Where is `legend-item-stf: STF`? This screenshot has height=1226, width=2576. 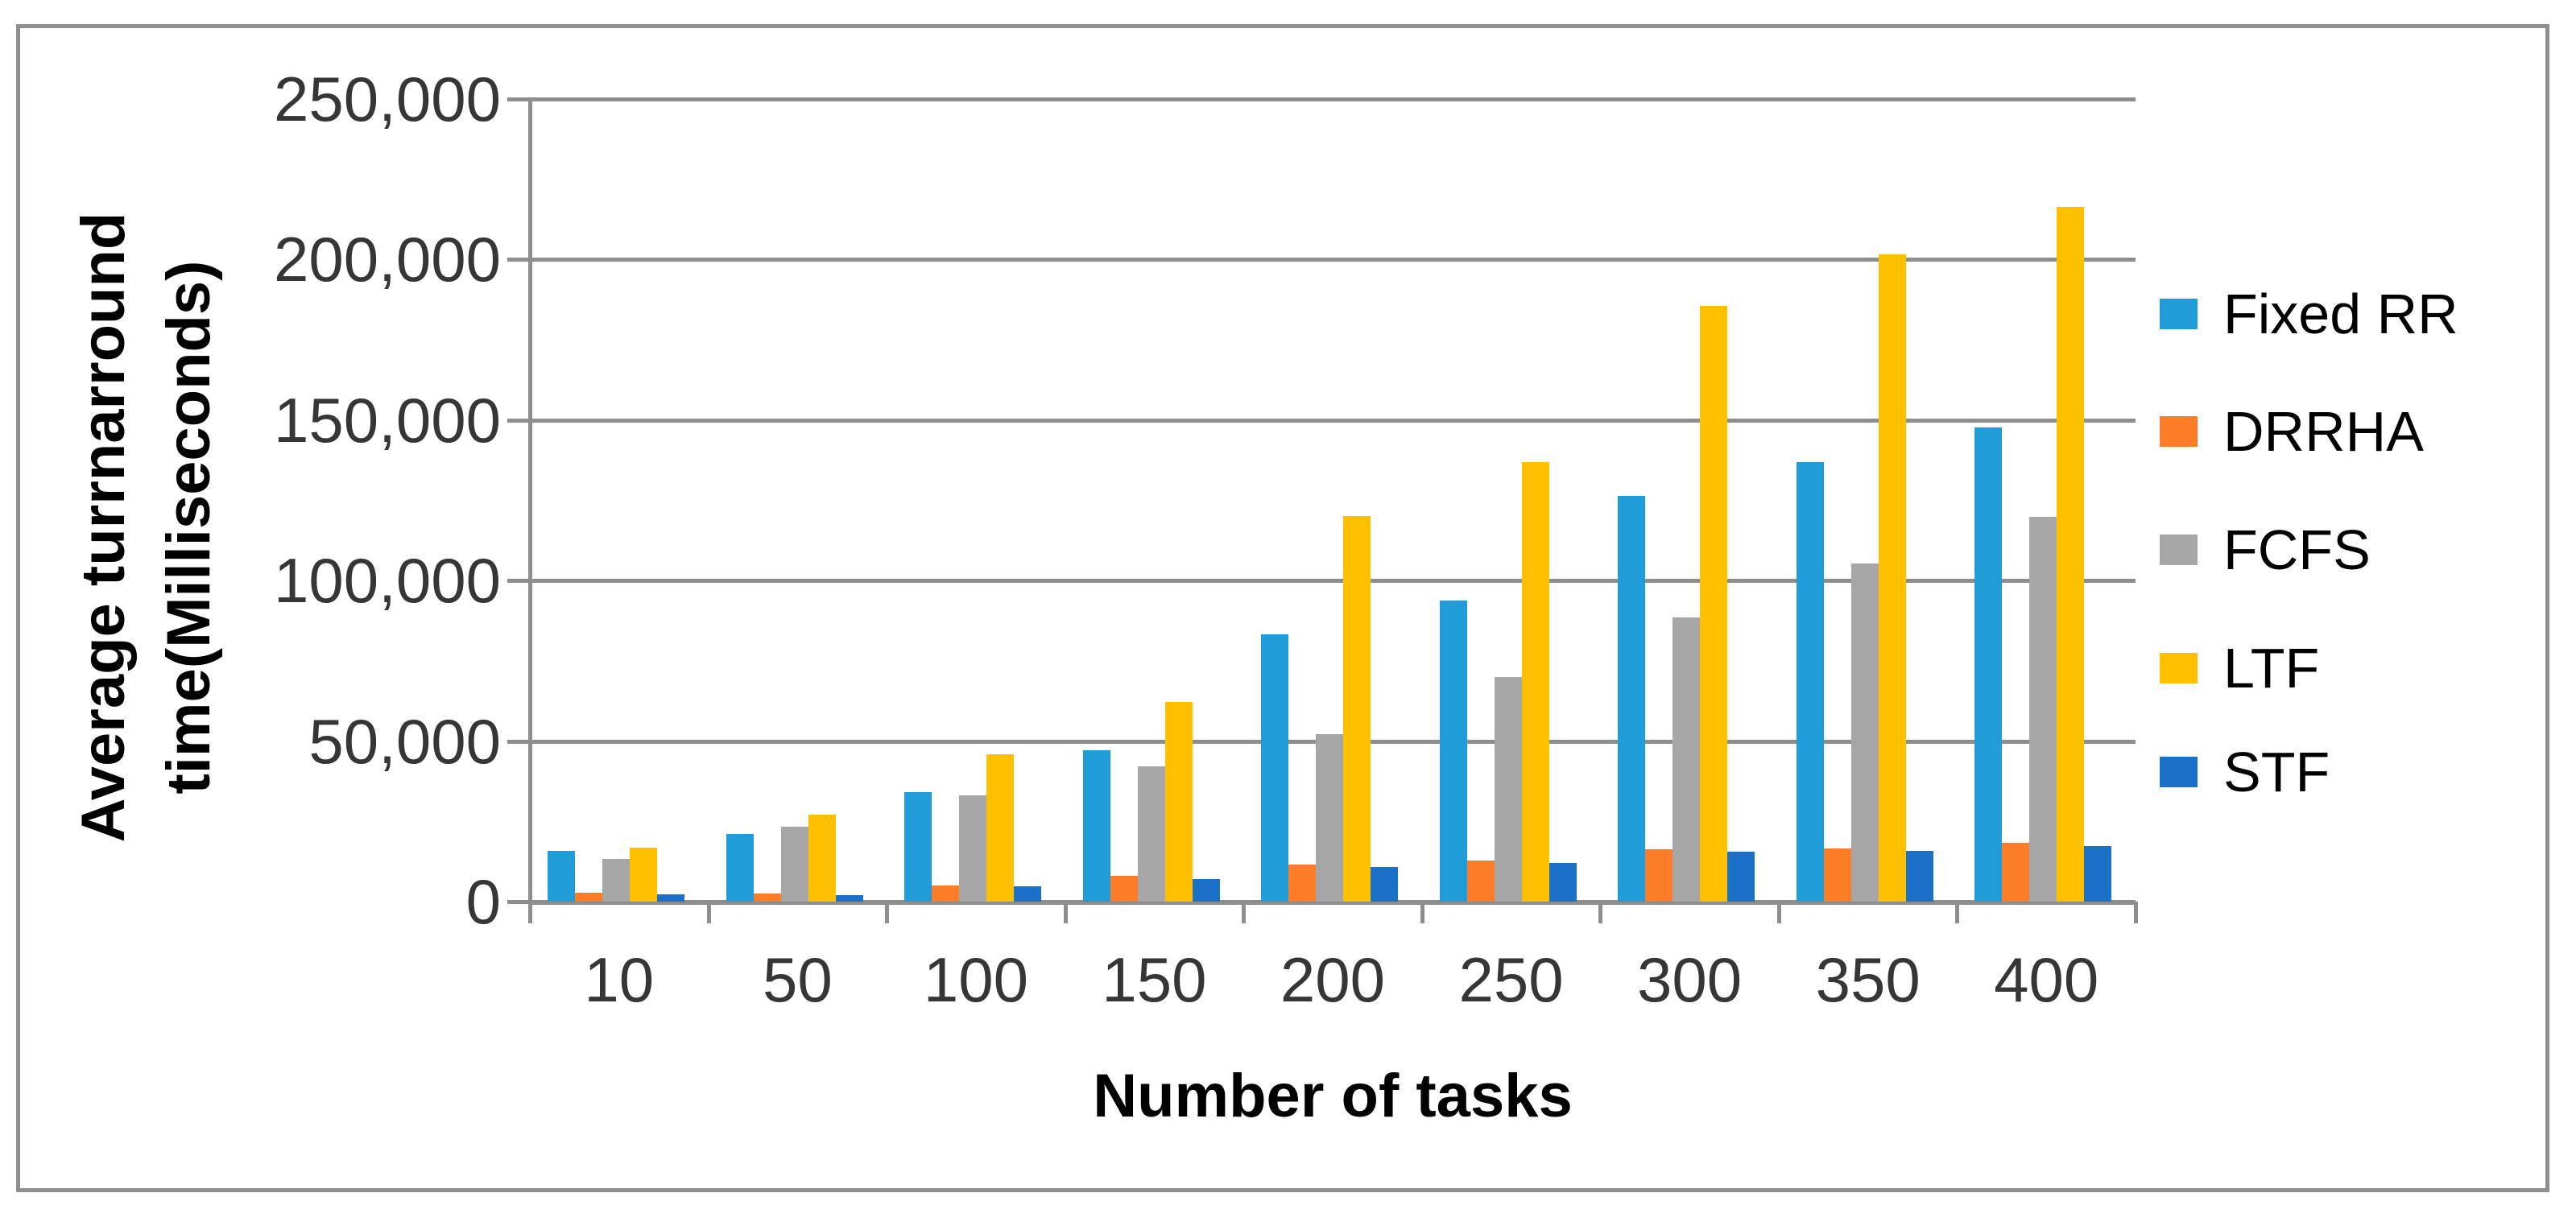
legend-item-stf: STF is located at coordinates (2245, 772).